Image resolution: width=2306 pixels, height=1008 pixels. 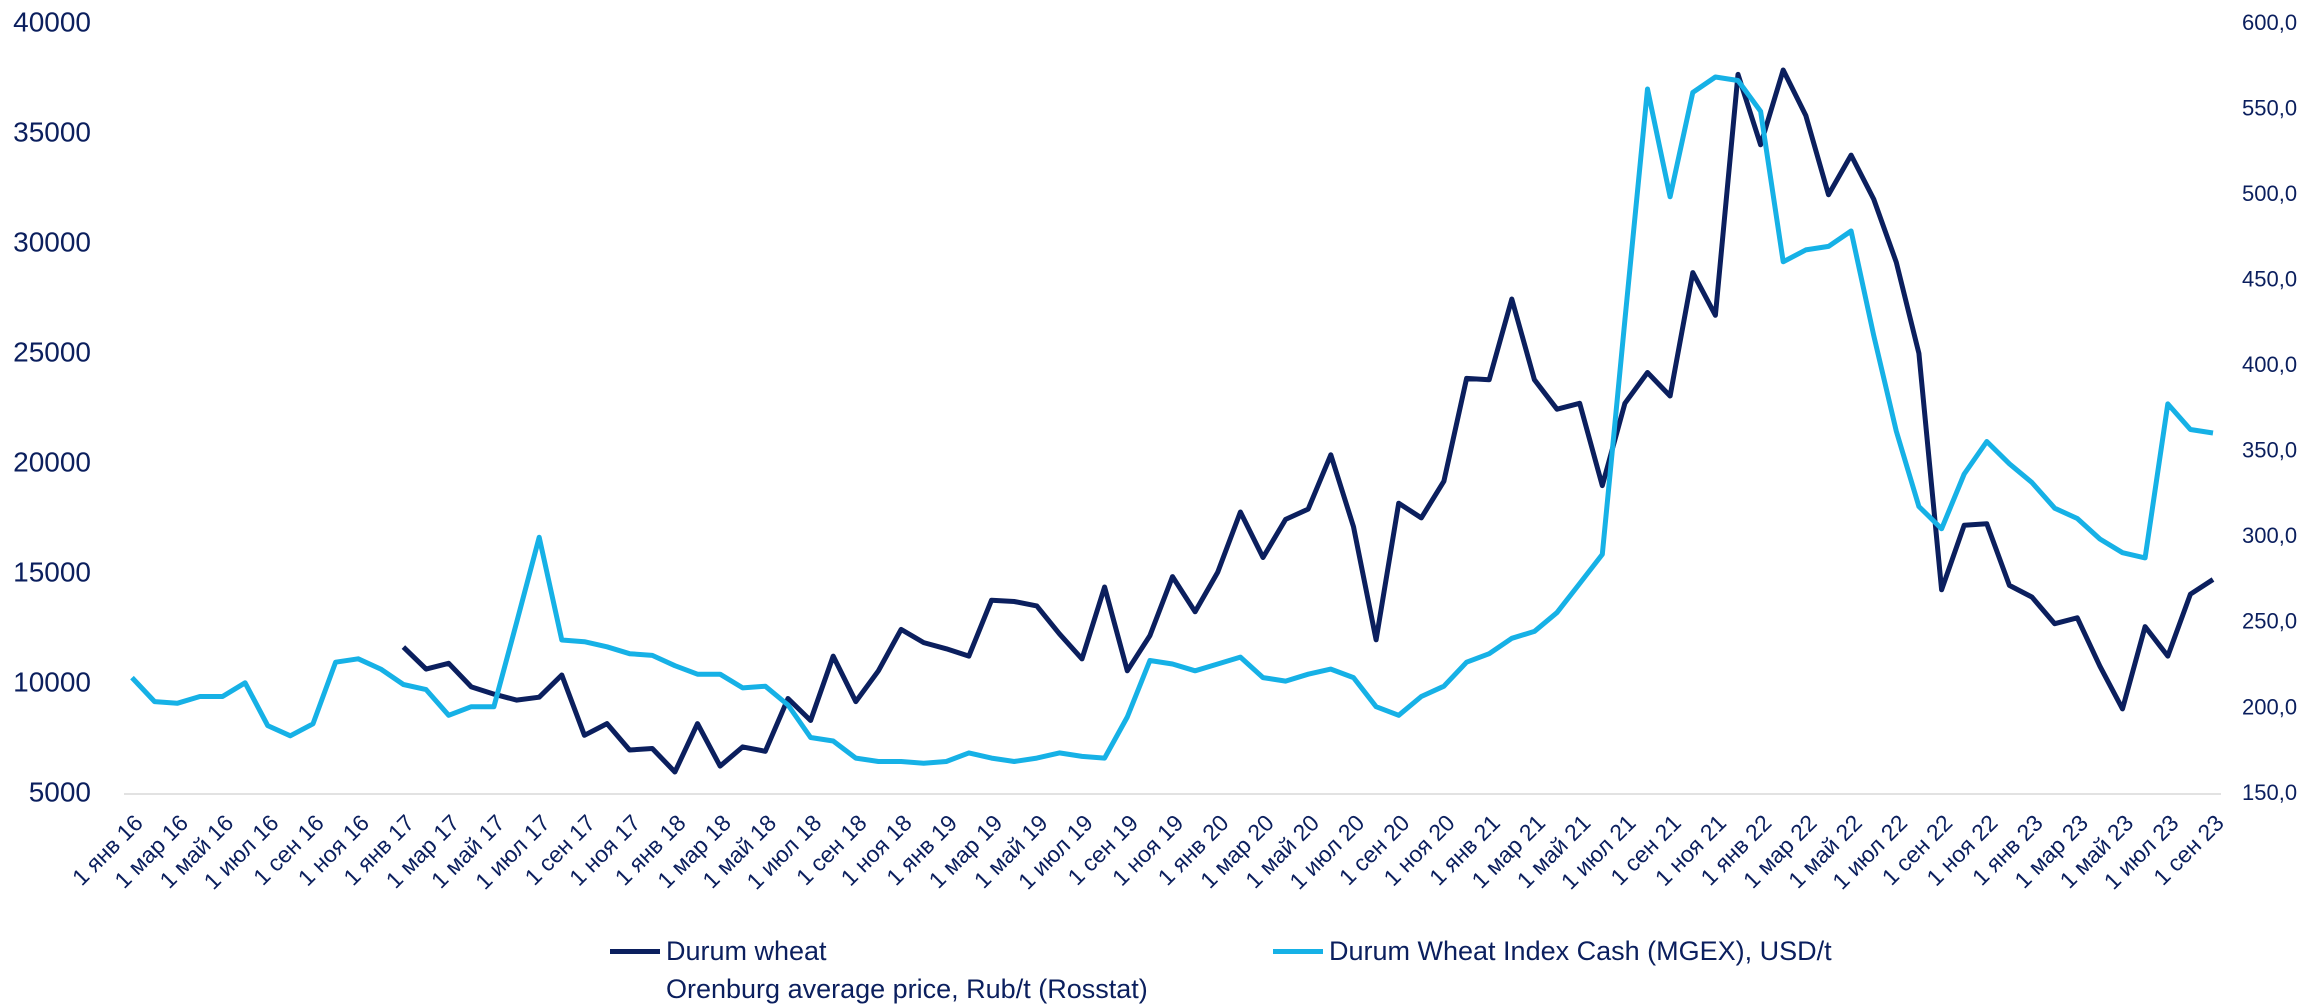 I want to click on legend-label: Durum Wheat Index Cash (MGEX), USD/t, so click(x=1580, y=951).